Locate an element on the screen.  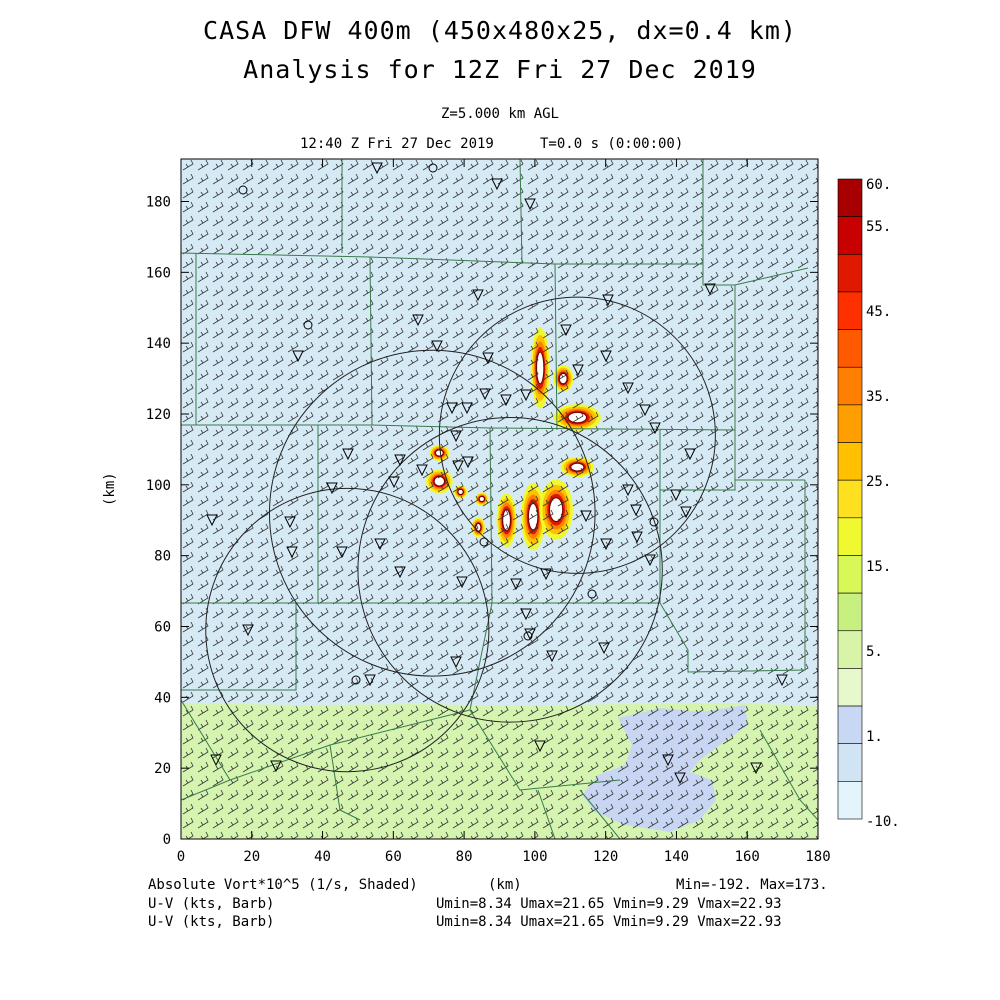
plot-title-line1: CASA DFW 400m (450x480x25, dx=0.4 km) is located at coordinates (500, 30).